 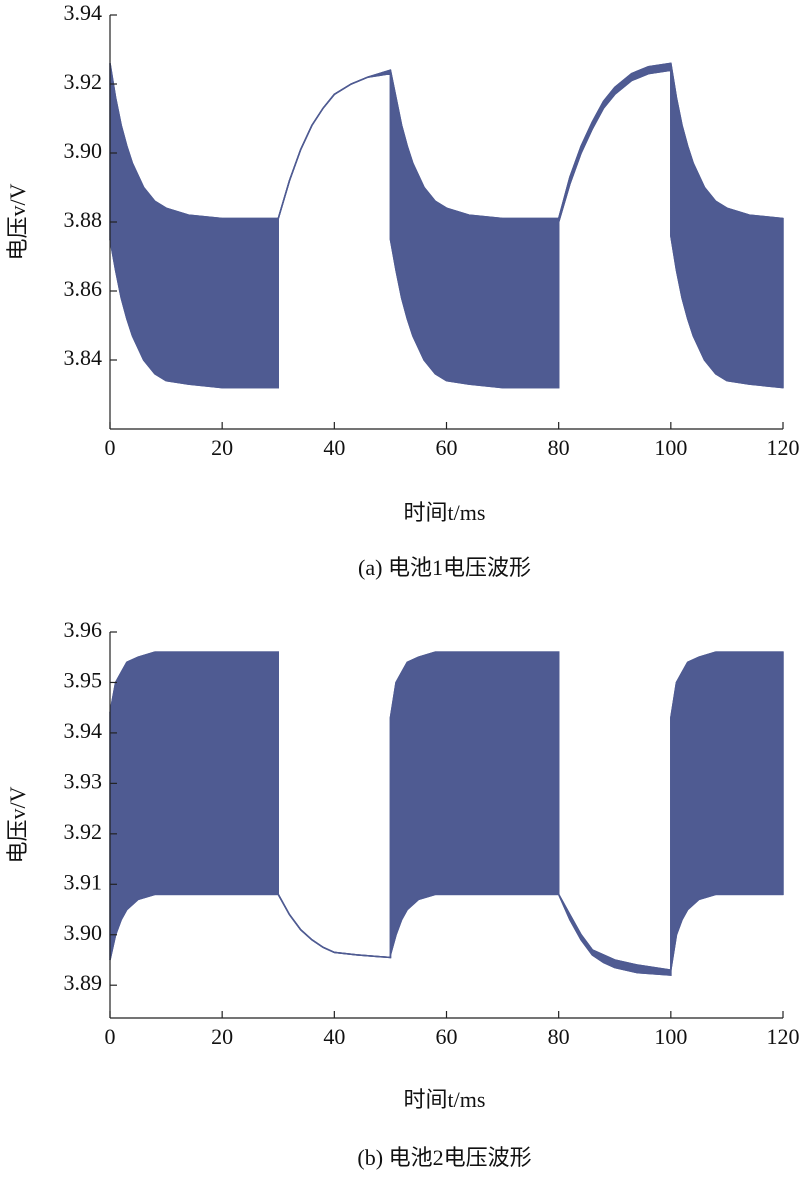 What do you see at coordinates (446, 934) in the screenshot?
I see `lower-envelope` at bounding box center [446, 934].